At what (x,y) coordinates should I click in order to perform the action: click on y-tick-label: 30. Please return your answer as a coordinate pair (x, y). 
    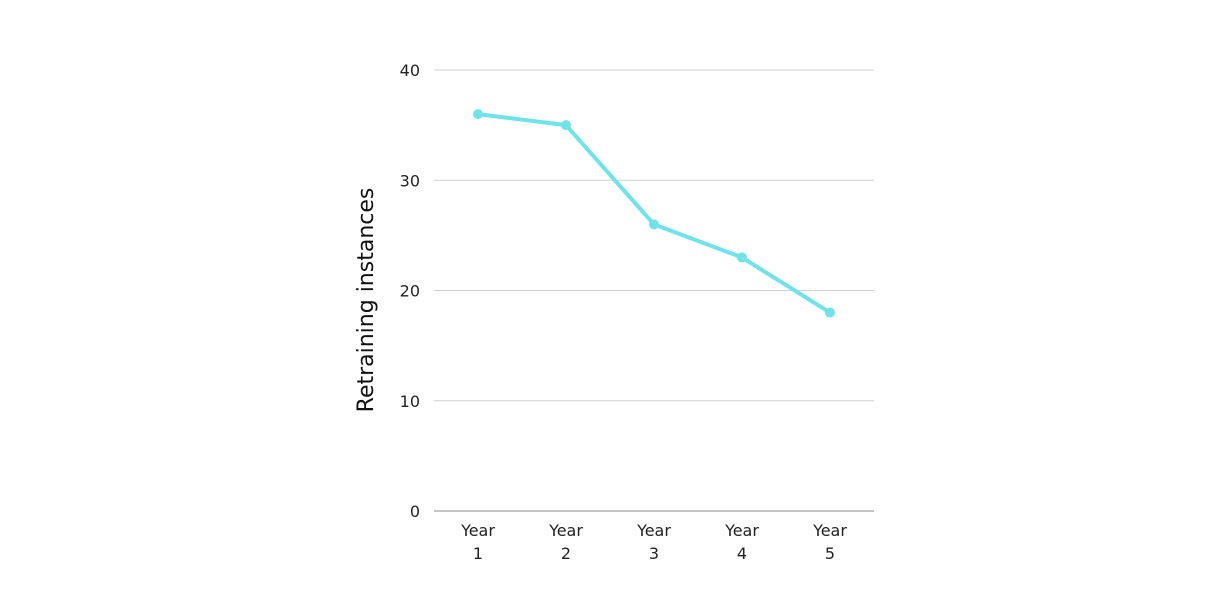
    Looking at the image, I should click on (410, 180).